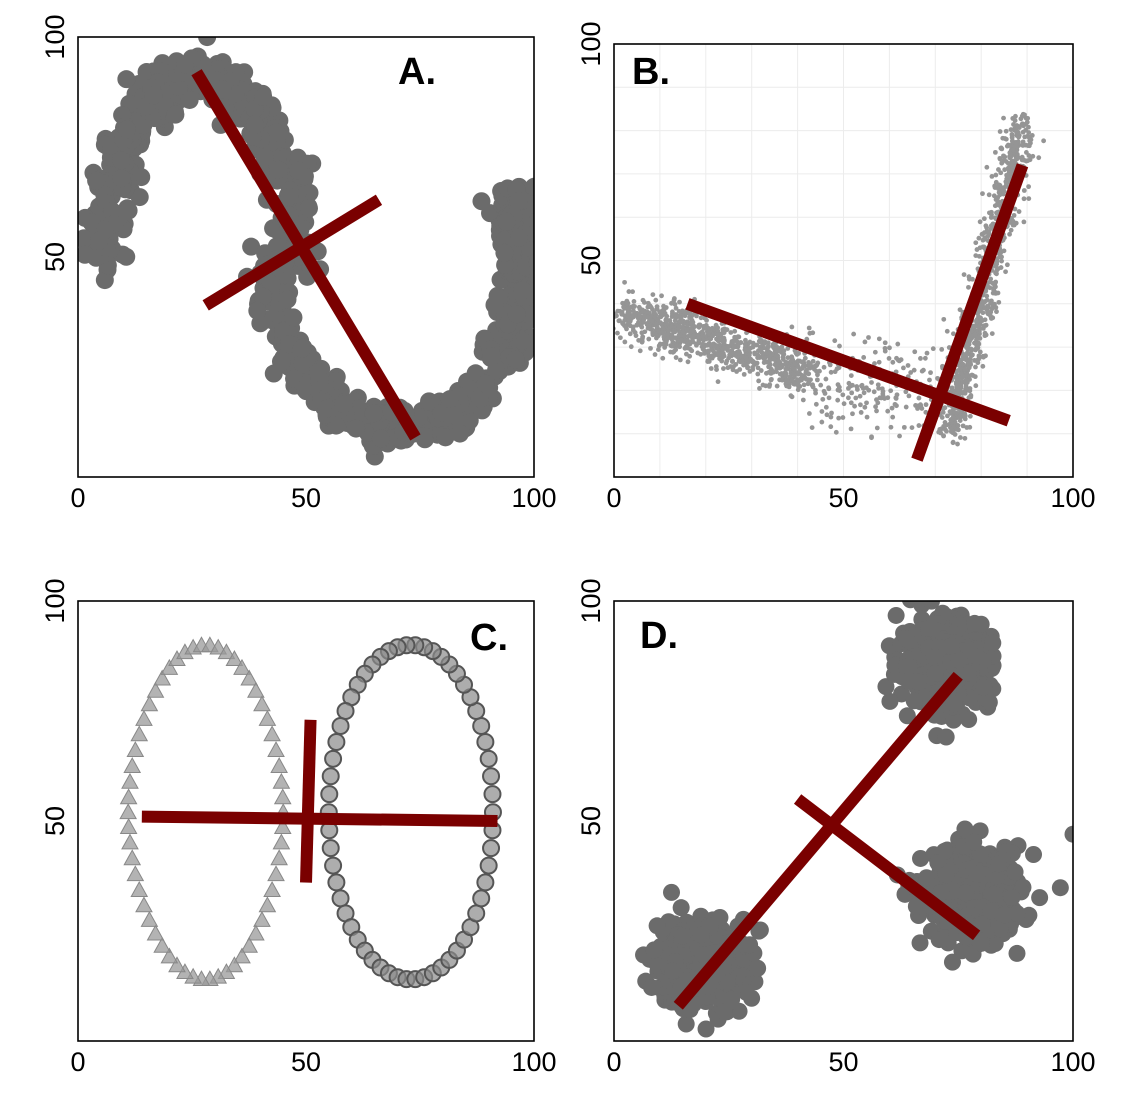 This screenshot has height=1119, width=1146. What do you see at coordinates (591, 43) in the screenshot?
I see `panel-b-y-tick-100: 100` at bounding box center [591, 43].